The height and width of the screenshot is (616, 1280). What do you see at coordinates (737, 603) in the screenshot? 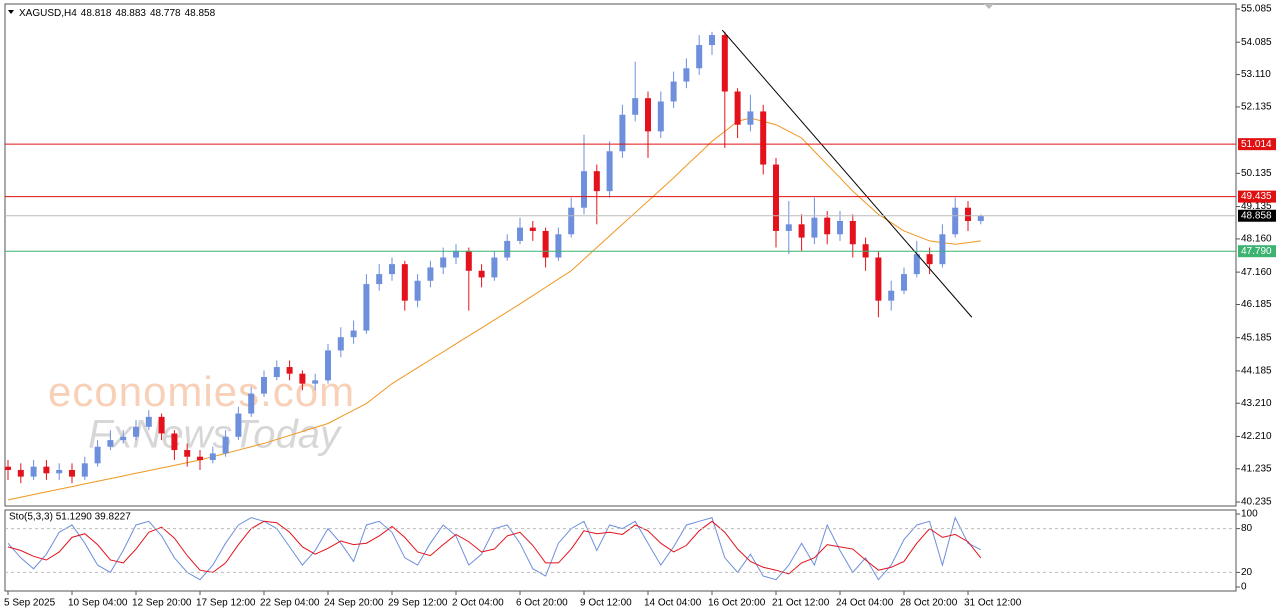
I see `x-tick-label: 16 Oct 20:00` at bounding box center [737, 603].